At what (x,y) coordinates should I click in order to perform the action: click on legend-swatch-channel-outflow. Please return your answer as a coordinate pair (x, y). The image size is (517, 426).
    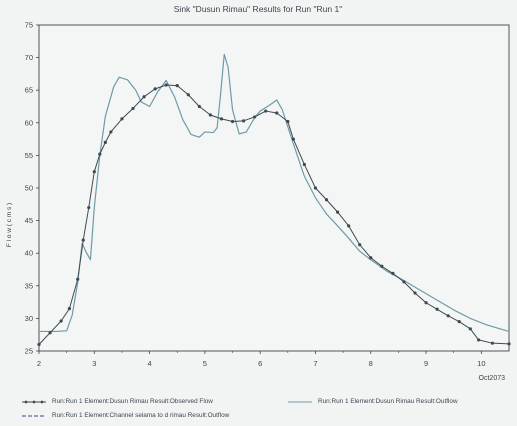
    Looking at the image, I should click on (34, 416).